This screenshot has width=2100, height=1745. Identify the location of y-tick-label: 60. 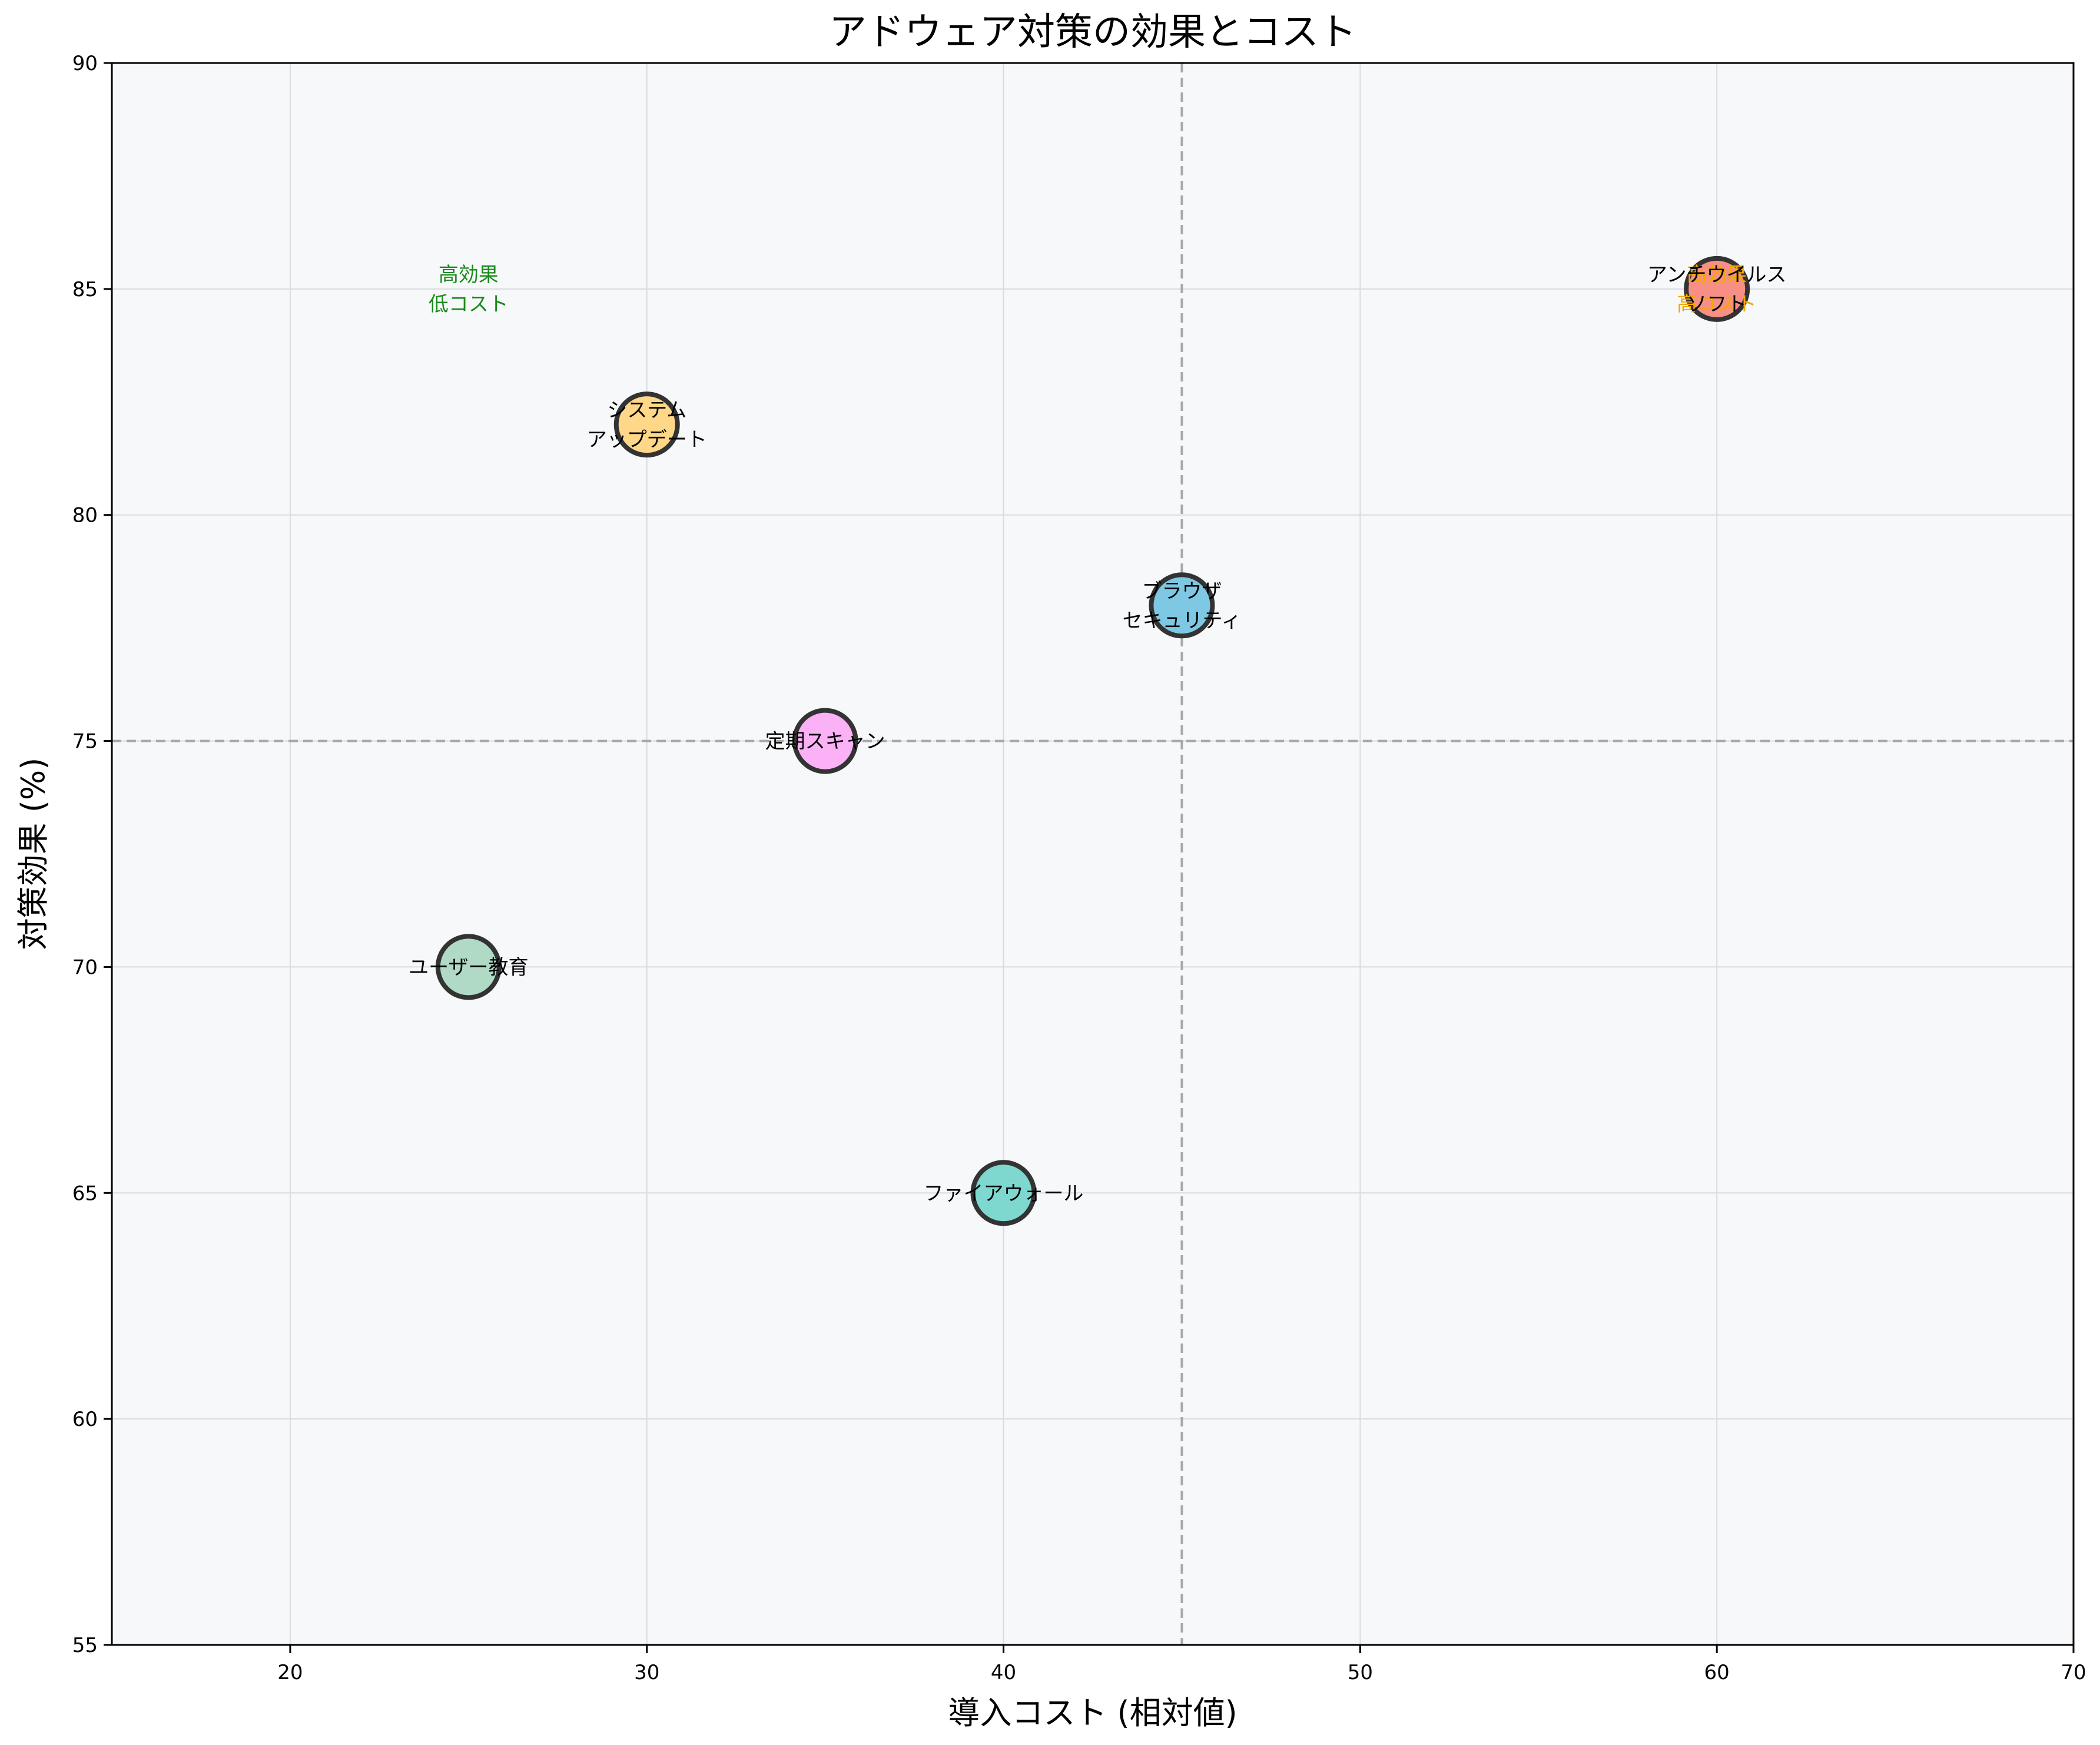
(85, 1419).